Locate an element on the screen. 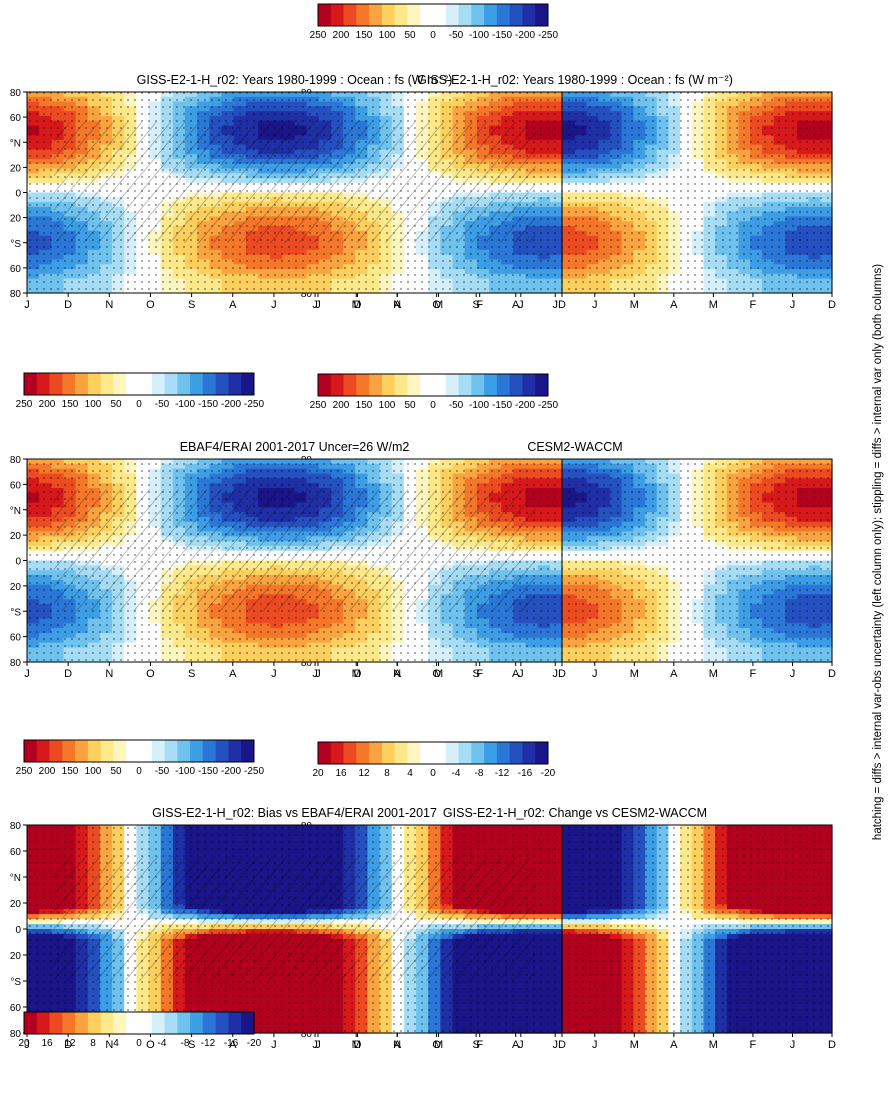  colorbar-top-right: 250 200 150 100 50 0 -50 -100 -150 -200 -250 is located at coordinates (434, 22).